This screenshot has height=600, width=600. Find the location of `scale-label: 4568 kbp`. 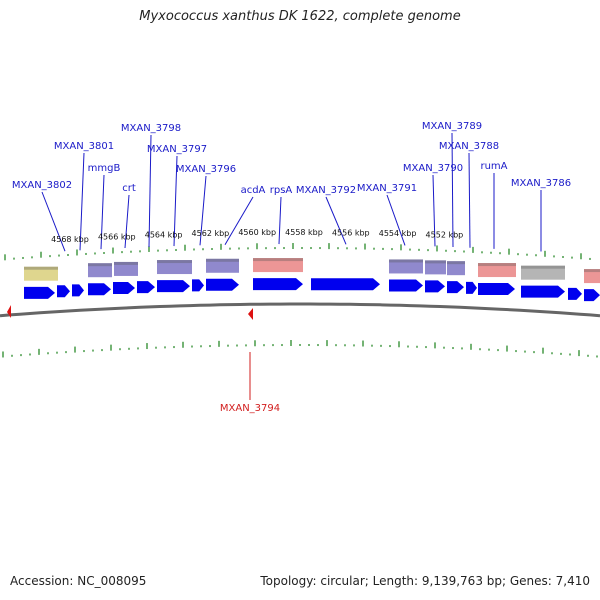

scale-label: 4568 kbp is located at coordinates (70, 239).